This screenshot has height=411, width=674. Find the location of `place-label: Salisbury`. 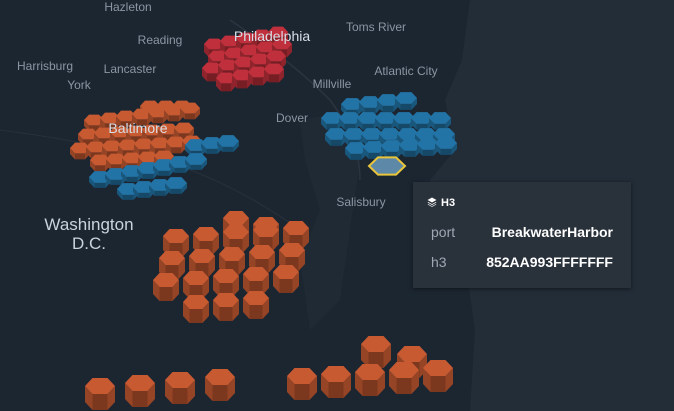

place-label: Salisbury is located at coordinates (361, 202).